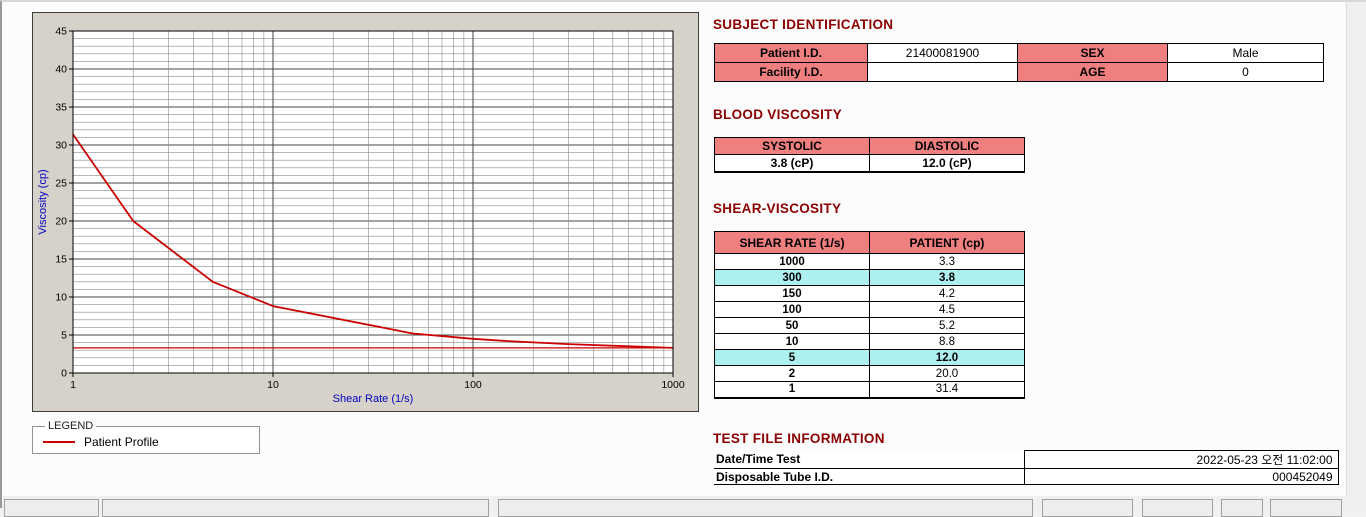  Describe the element at coordinates (1092, 53) in the screenshot. I see `sex-label: SEX` at that location.